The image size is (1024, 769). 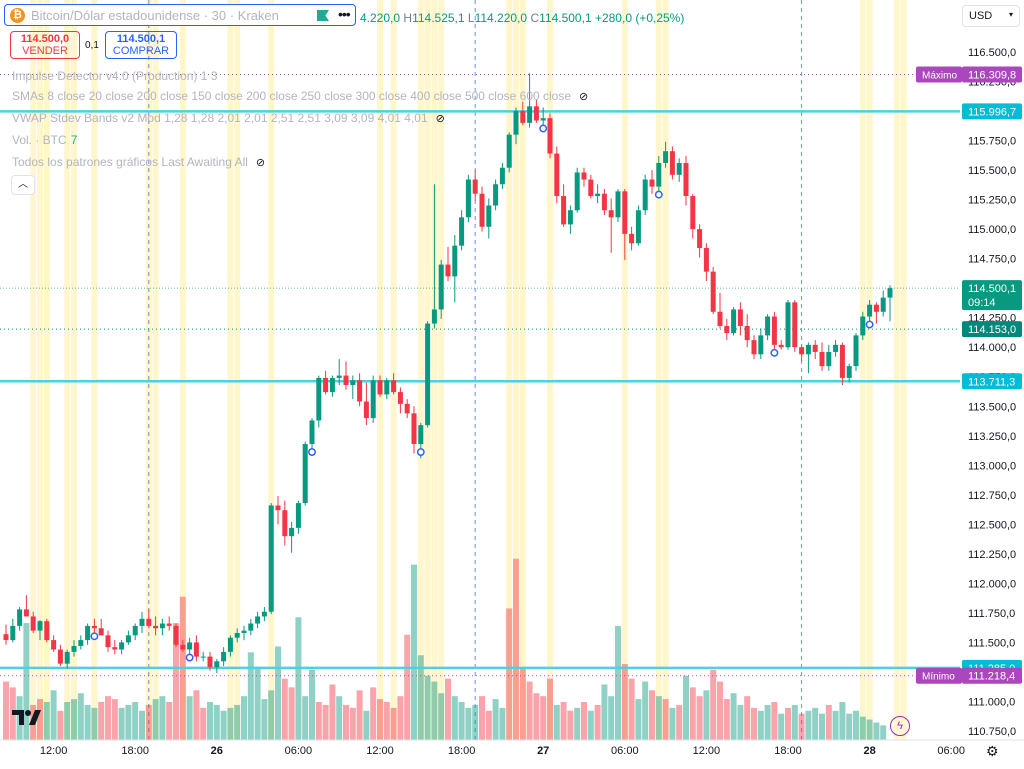 What do you see at coordinates (74, 140) in the screenshot?
I see `volume-value: 7` at bounding box center [74, 140].